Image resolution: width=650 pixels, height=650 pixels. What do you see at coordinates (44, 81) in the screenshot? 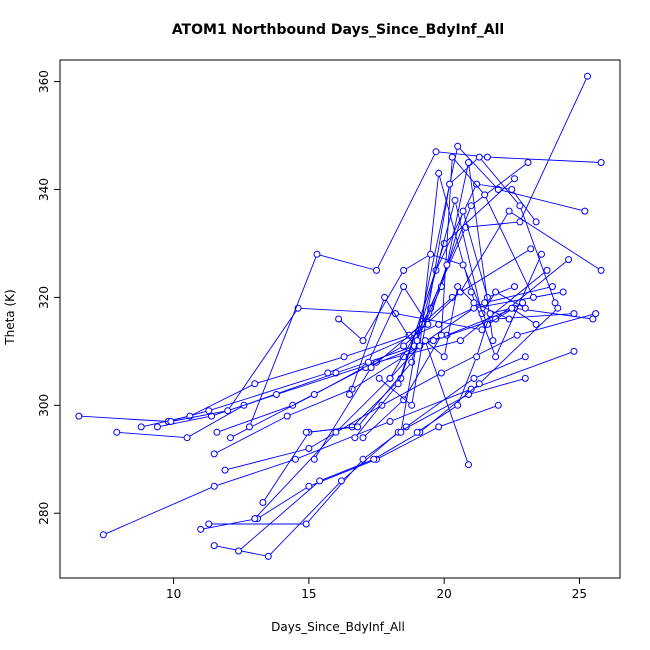
I see `y-tick-label: 360` at bounding box center [44, 81].